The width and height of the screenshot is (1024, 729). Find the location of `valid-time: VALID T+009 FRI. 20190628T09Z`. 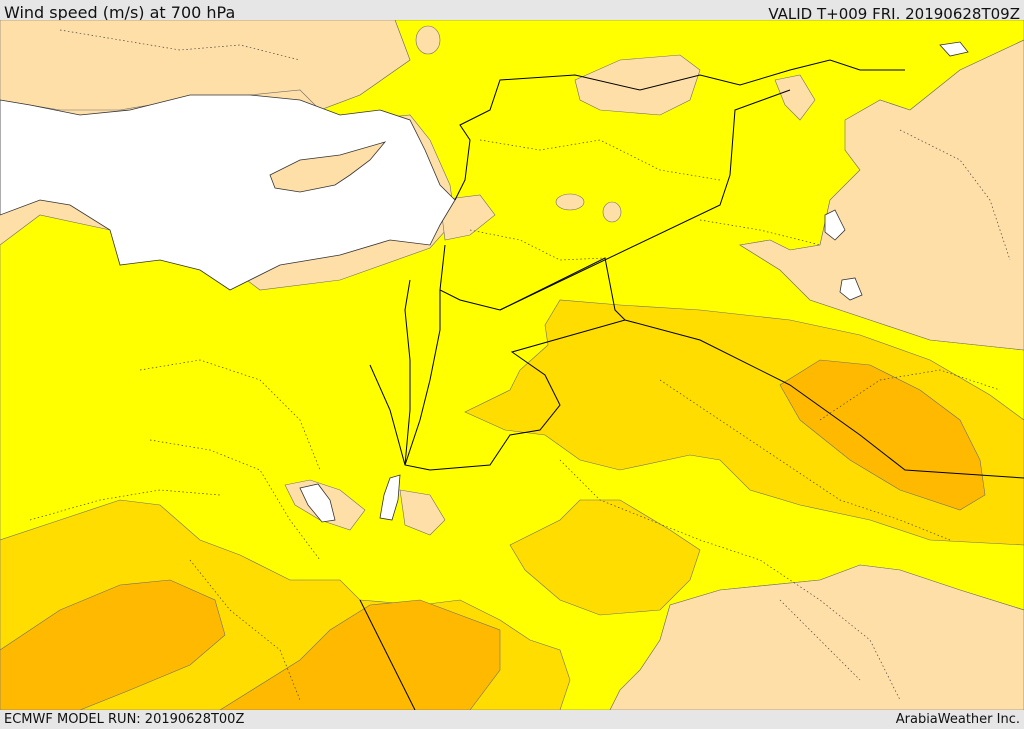

valid-time: VALID T+009 FRI. 20190628T09Z is located at coordinates (894, 14).